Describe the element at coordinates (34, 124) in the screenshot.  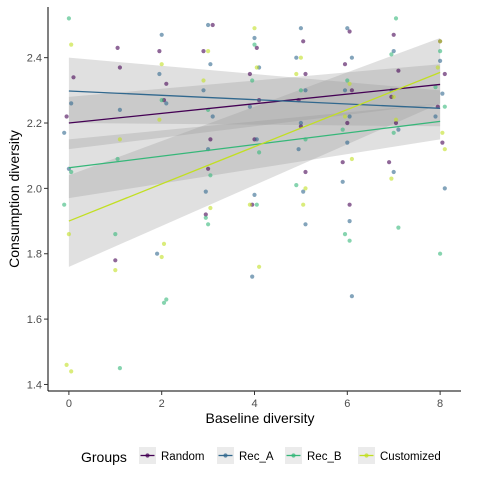
I see `y-tick-label: 2.2` at that location.